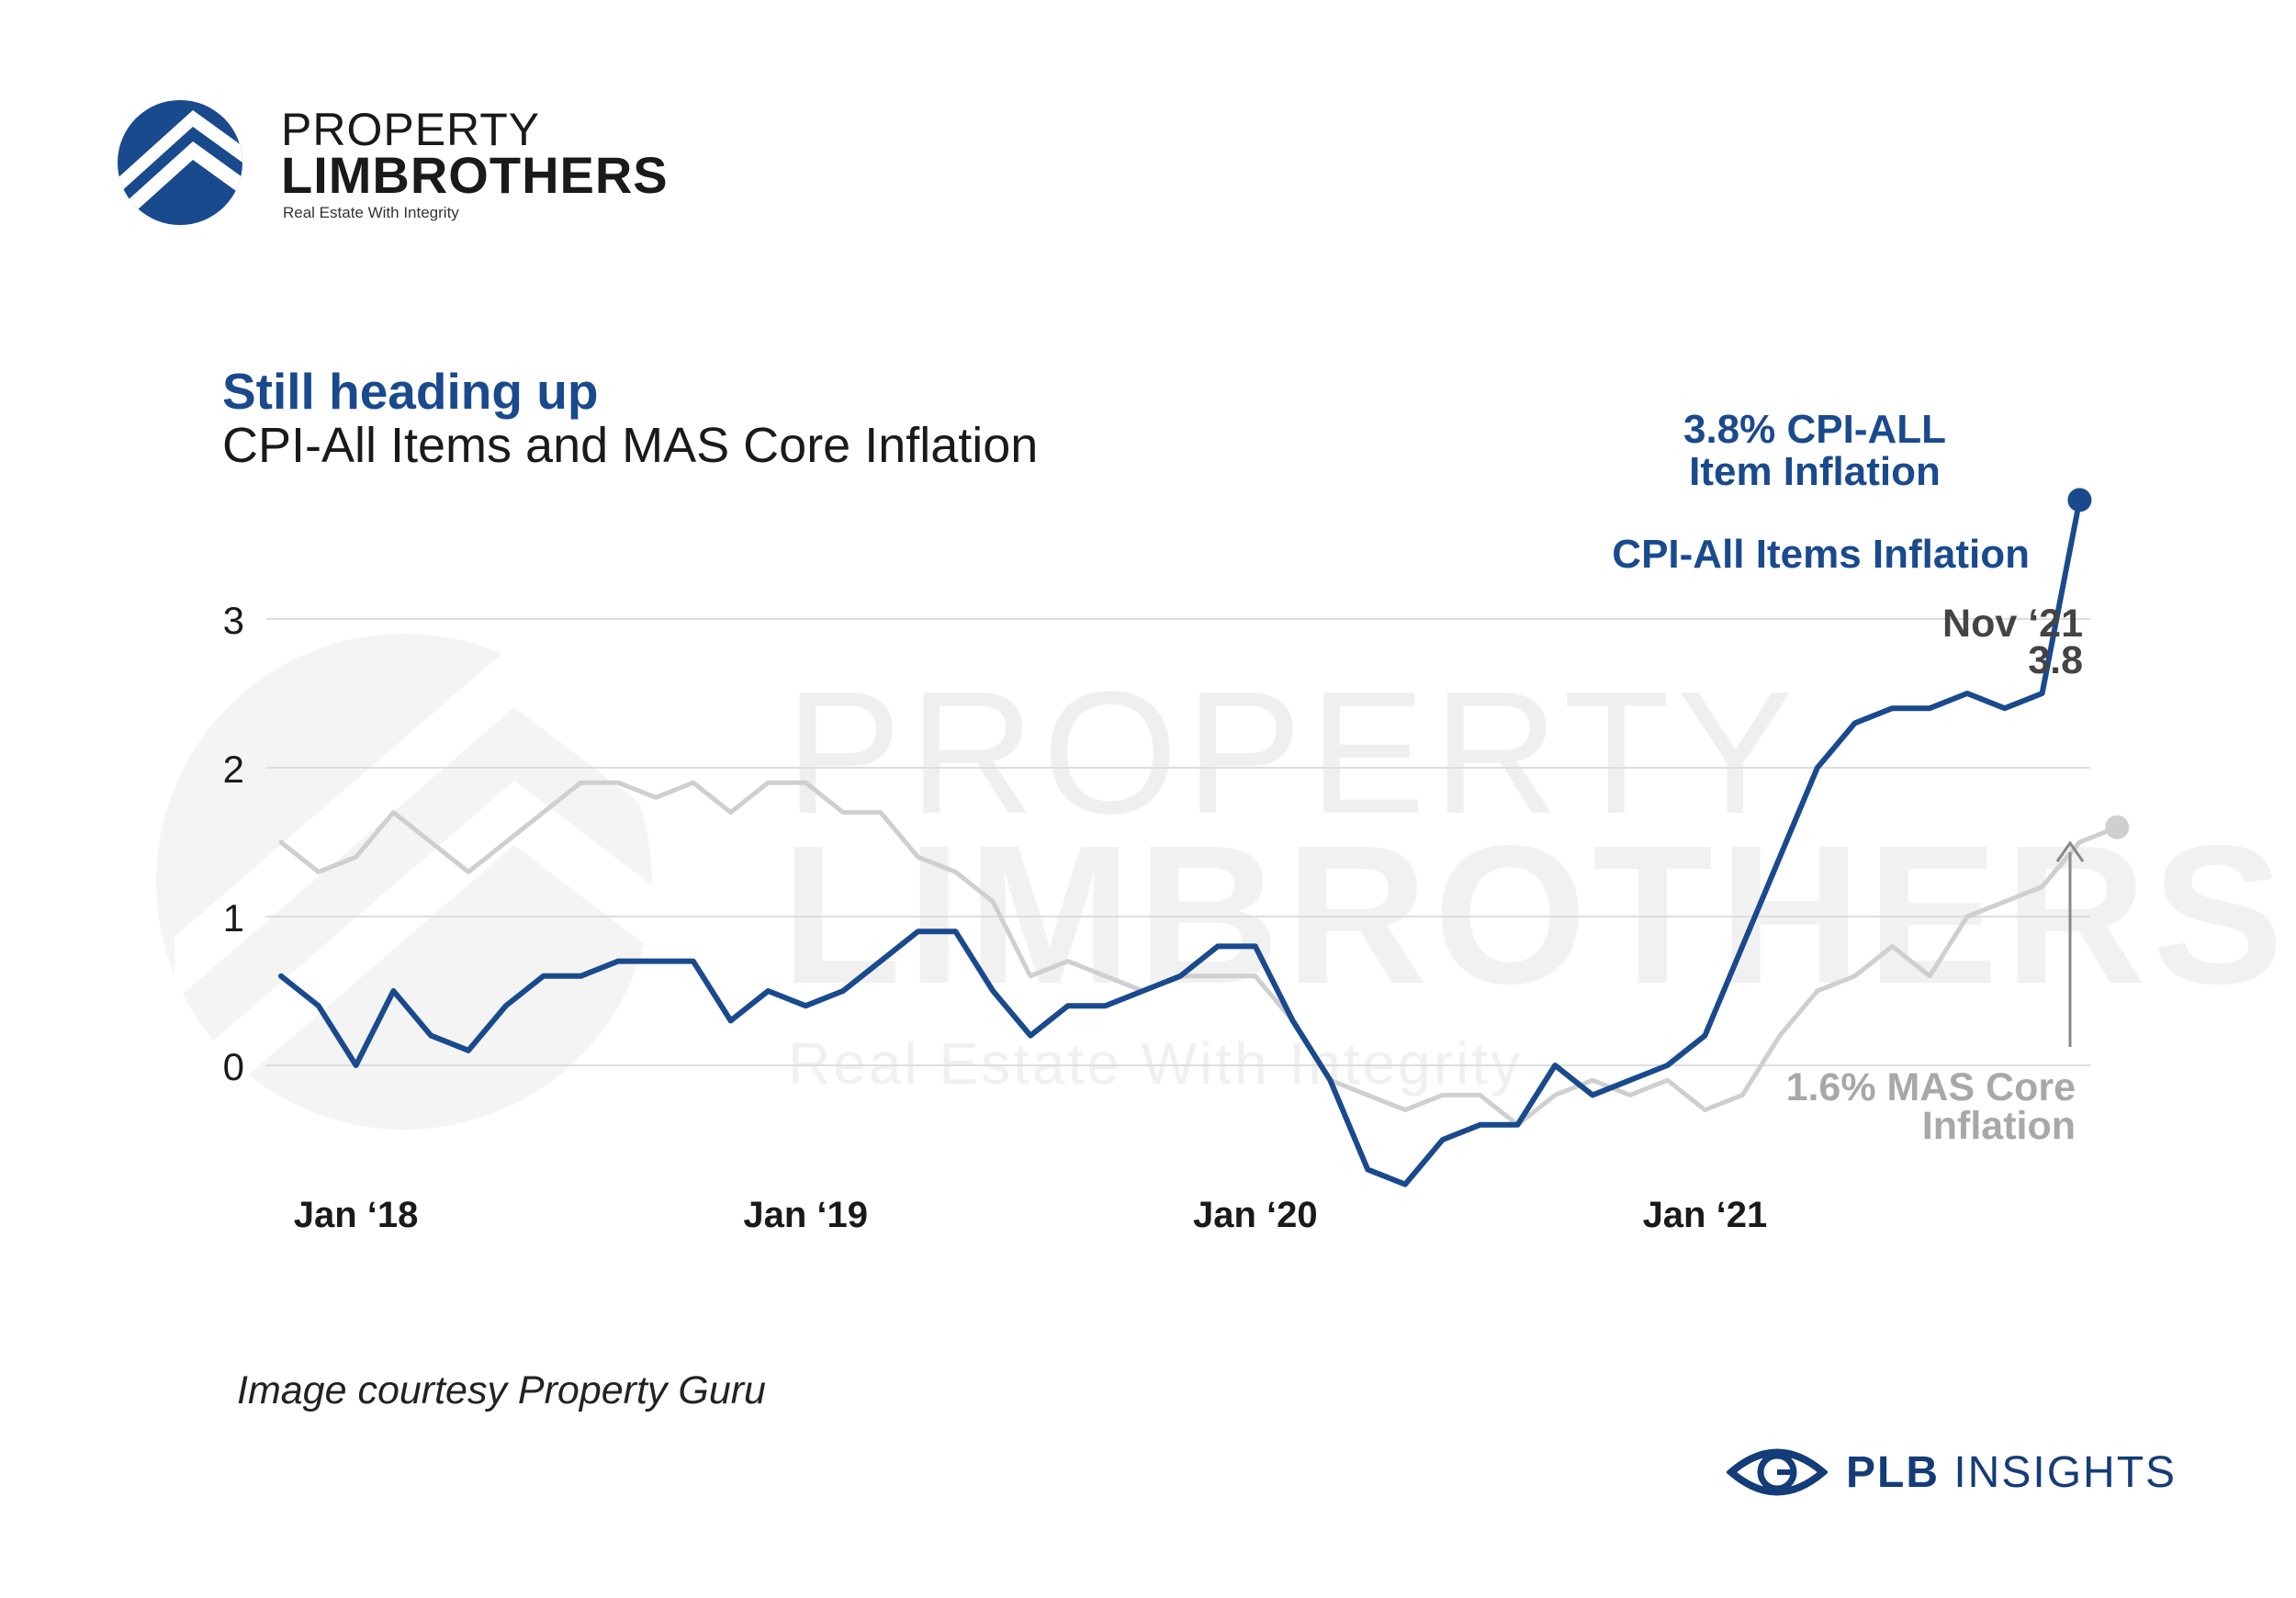 This screenshot has height=1598, width=2296. Describe the element at coordinates (233, 844) in the screenshot. I see `y-axis: 0 1 2 3` at that location.